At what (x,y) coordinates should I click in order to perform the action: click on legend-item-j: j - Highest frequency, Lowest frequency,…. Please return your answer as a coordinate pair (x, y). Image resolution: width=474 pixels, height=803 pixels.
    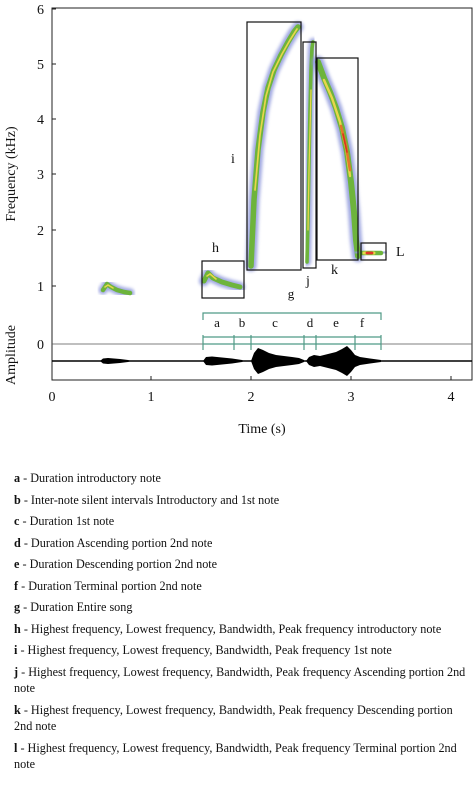
    Looking at the image, I should click on (240, 680).